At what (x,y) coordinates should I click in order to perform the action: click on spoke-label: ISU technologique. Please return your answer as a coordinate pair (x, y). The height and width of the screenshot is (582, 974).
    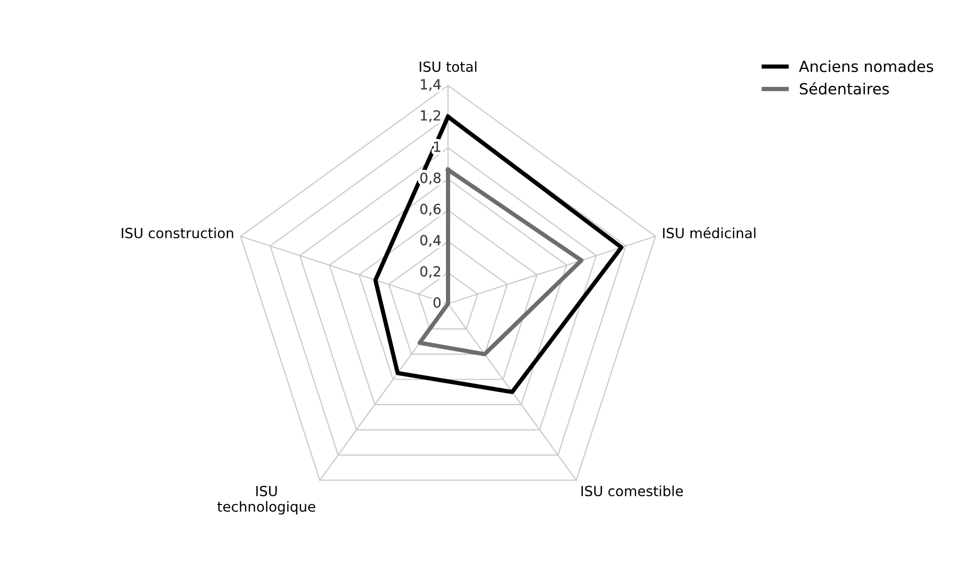
    Looking at the image, I should click on (266, 500).